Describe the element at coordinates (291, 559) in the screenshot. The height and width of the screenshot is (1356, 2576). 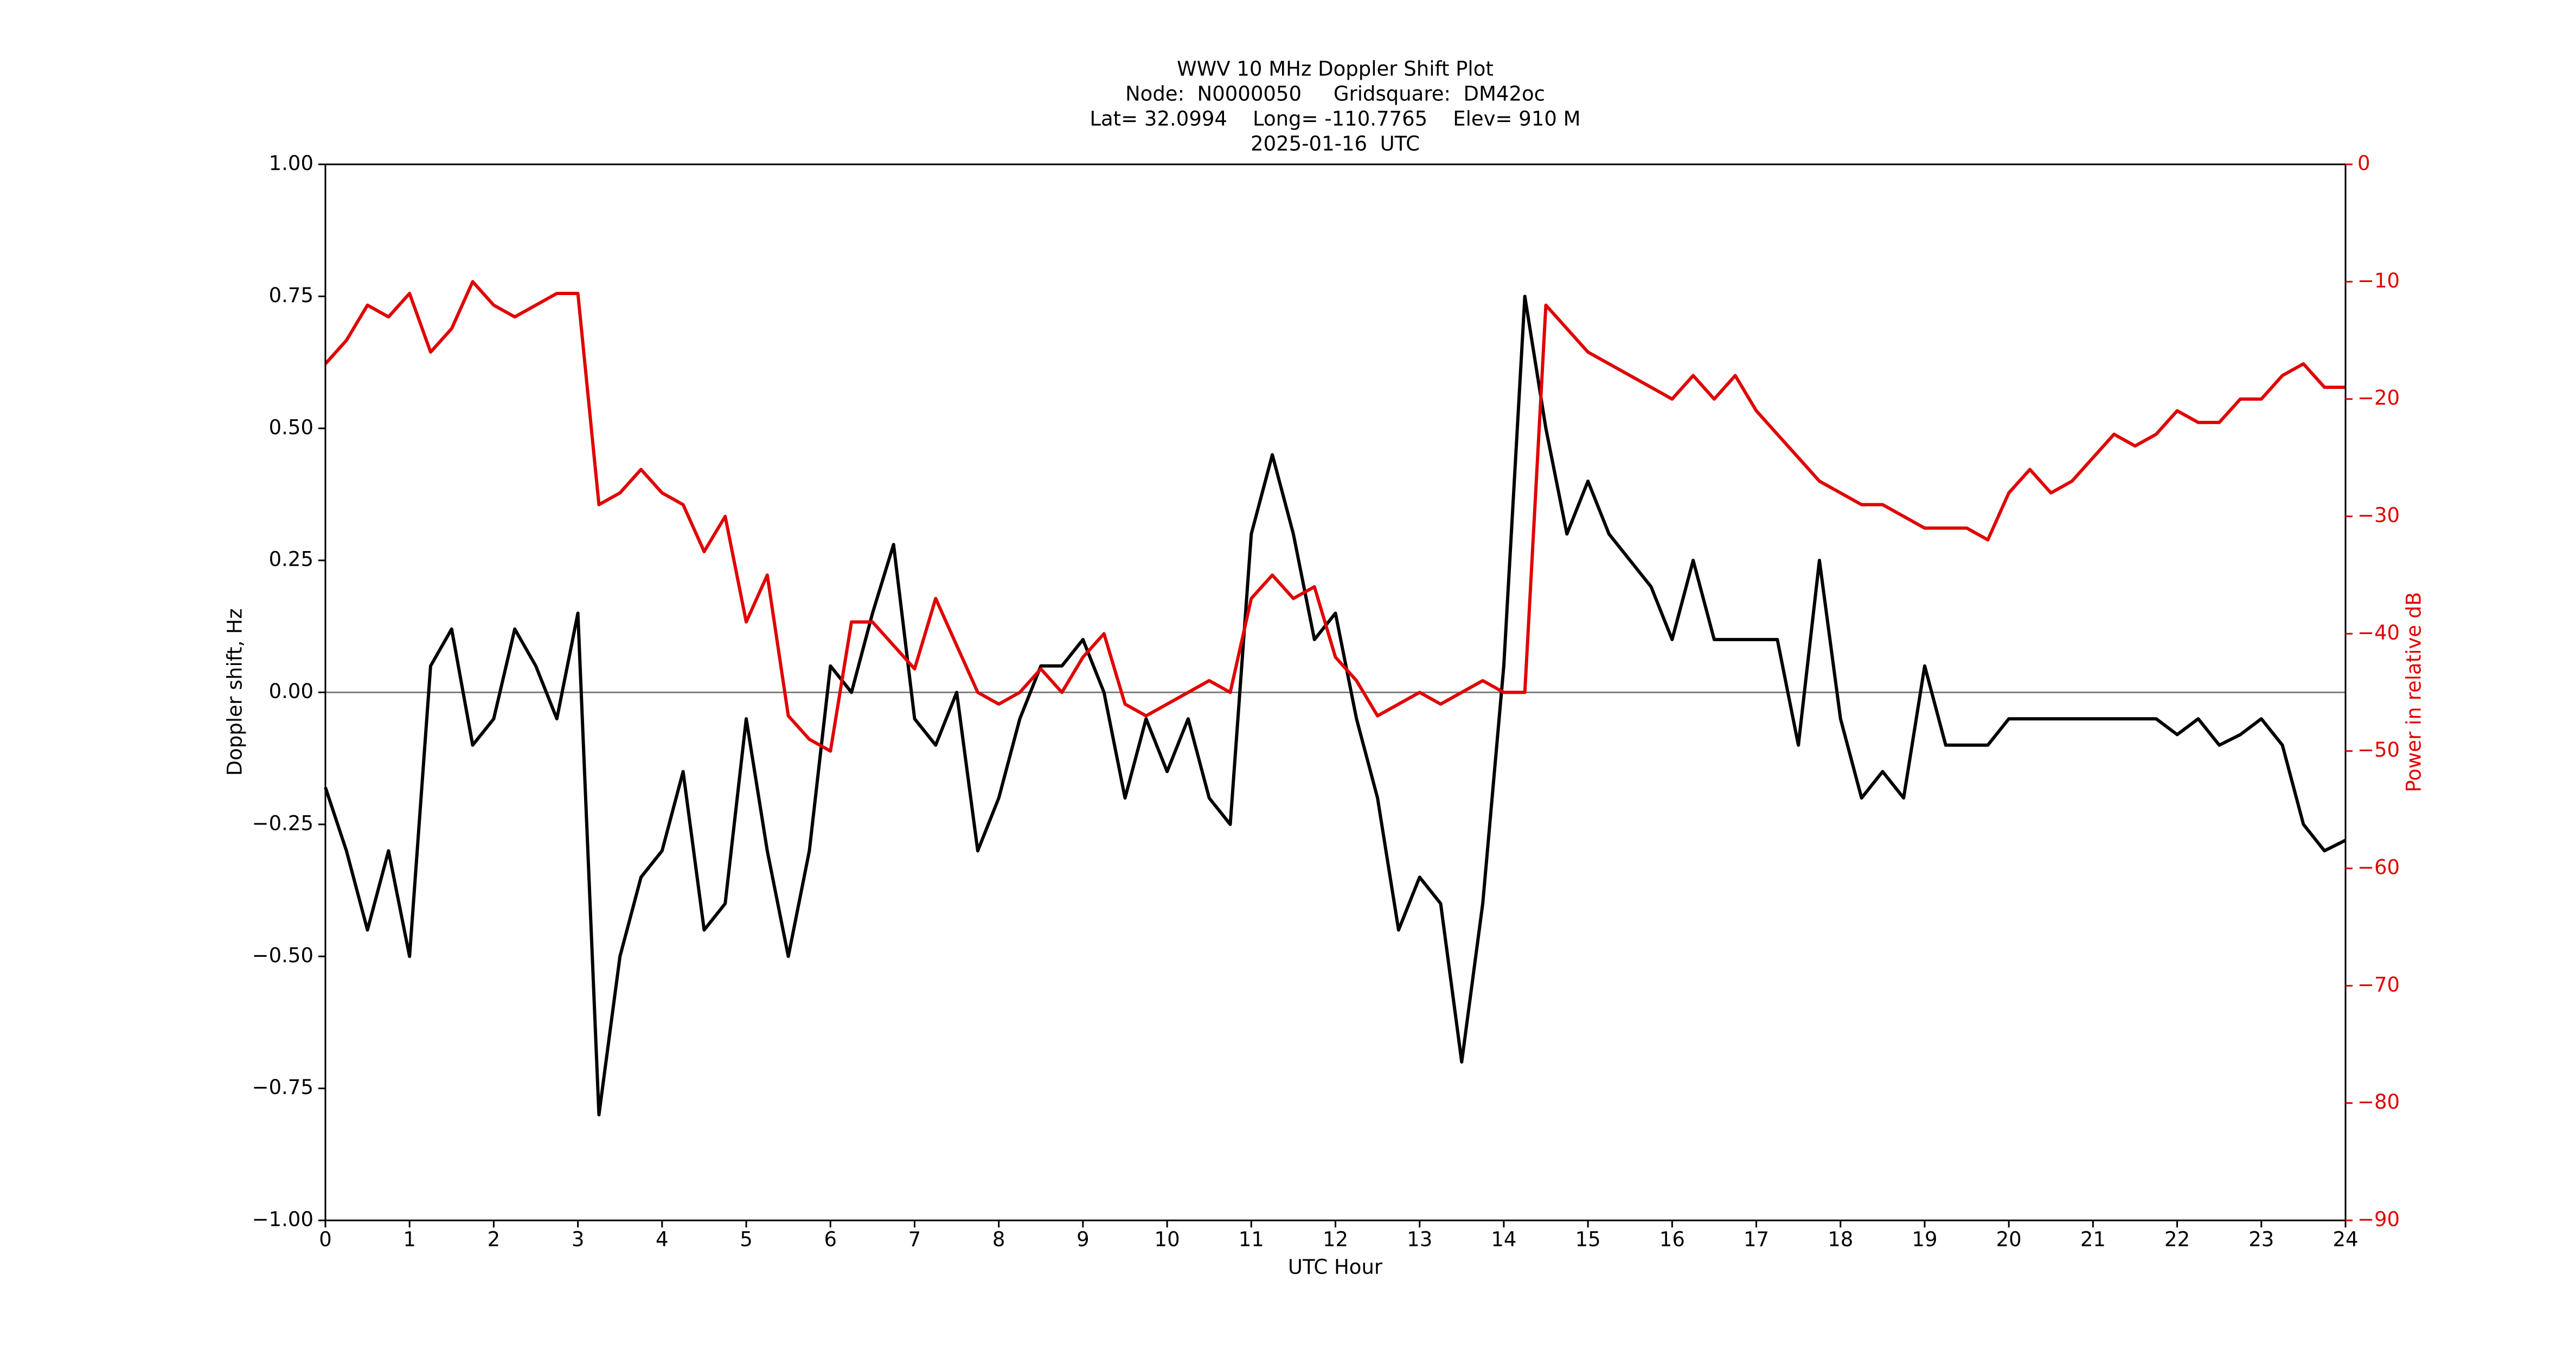
I see `y-tick-label: 0.25` at that location.